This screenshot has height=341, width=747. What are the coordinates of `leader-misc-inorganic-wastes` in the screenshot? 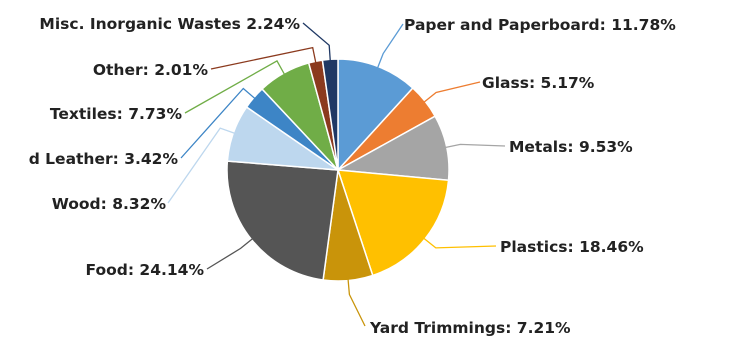 It's located at (316, 42).